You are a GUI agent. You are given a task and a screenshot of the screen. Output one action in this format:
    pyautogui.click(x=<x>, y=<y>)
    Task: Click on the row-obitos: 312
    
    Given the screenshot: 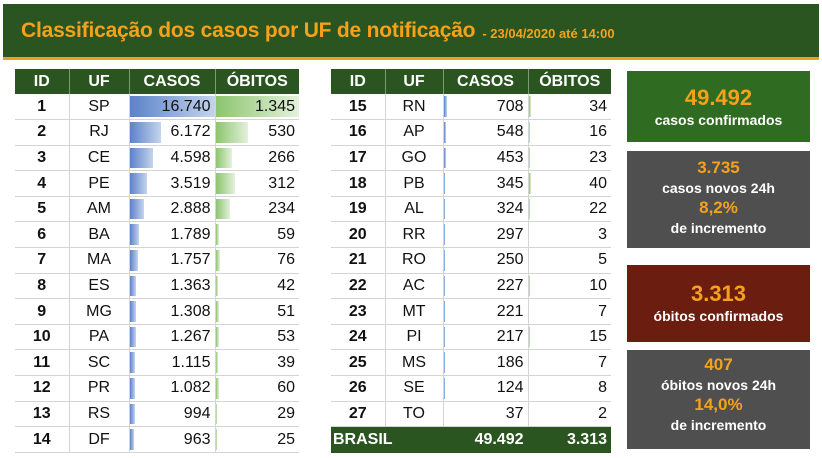 What is the action you would take?
    pyautogui.click(x=281, y=183)
    